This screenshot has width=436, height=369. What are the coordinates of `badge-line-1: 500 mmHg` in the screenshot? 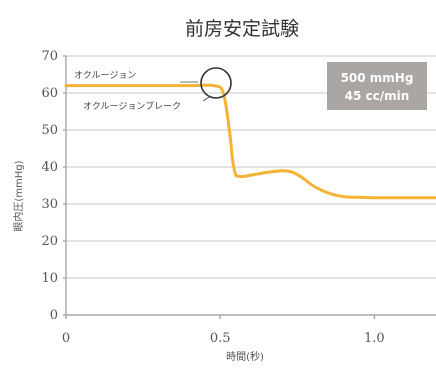 It's located at (377, 78).